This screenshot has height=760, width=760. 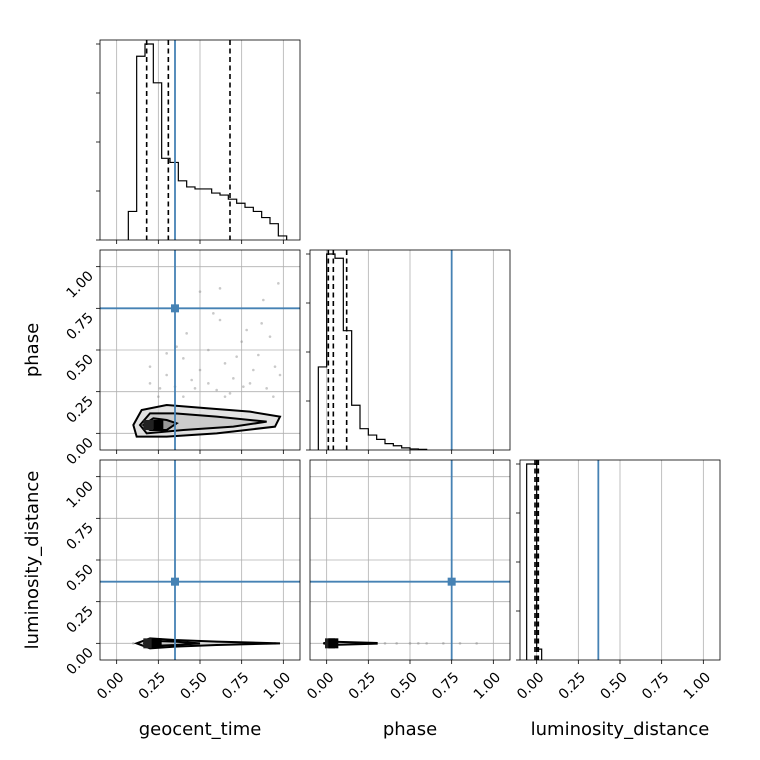 I want to click on yticklabel-row1-2: 0.50, so click(x=79, y=368).